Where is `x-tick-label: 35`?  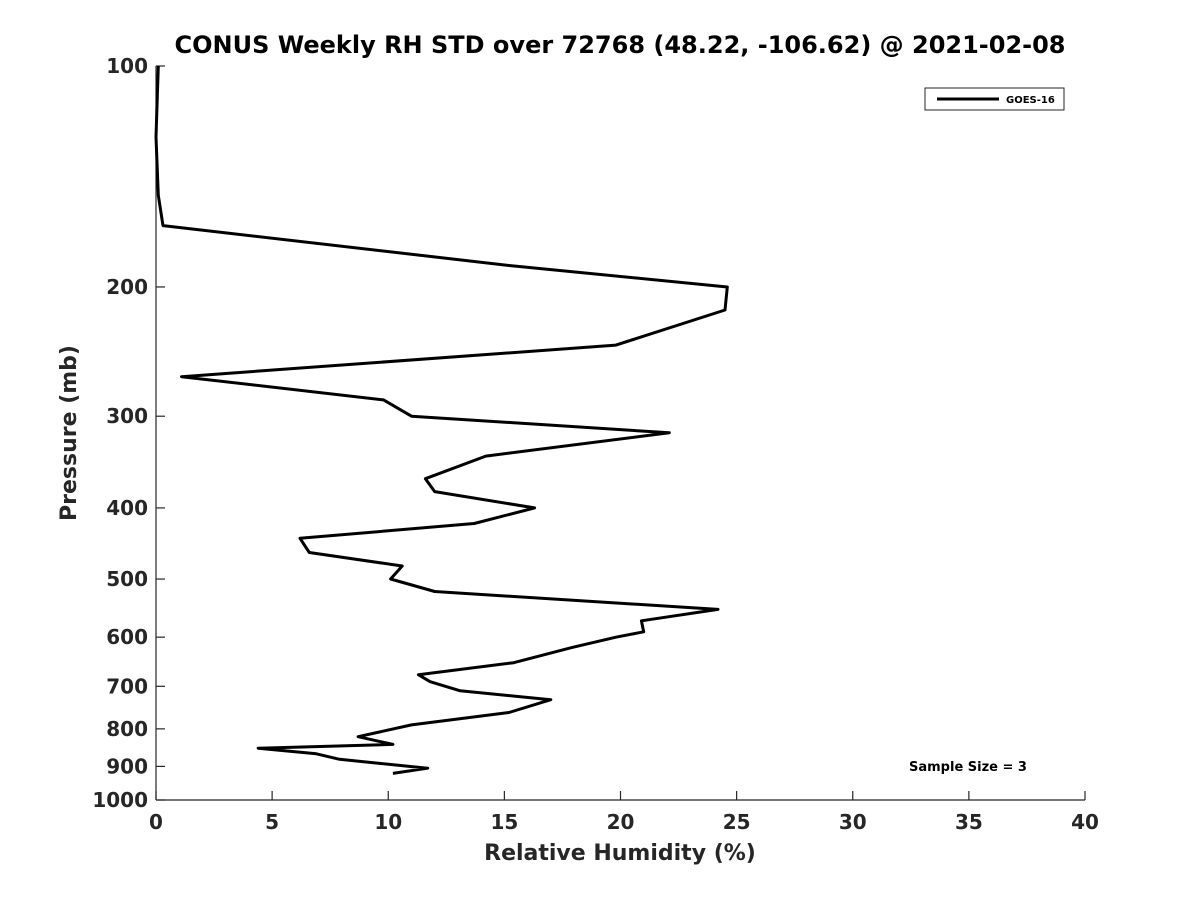 x-tick-label: 35 is located at coordinates (969, 822).